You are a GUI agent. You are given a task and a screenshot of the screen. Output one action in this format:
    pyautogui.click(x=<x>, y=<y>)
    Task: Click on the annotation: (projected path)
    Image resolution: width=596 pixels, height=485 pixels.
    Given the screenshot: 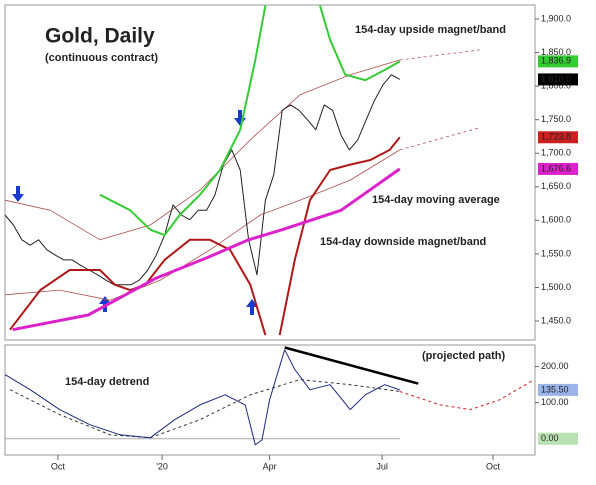 What is the action you would take?
    pyautogui.click(x=463, y=356)
    